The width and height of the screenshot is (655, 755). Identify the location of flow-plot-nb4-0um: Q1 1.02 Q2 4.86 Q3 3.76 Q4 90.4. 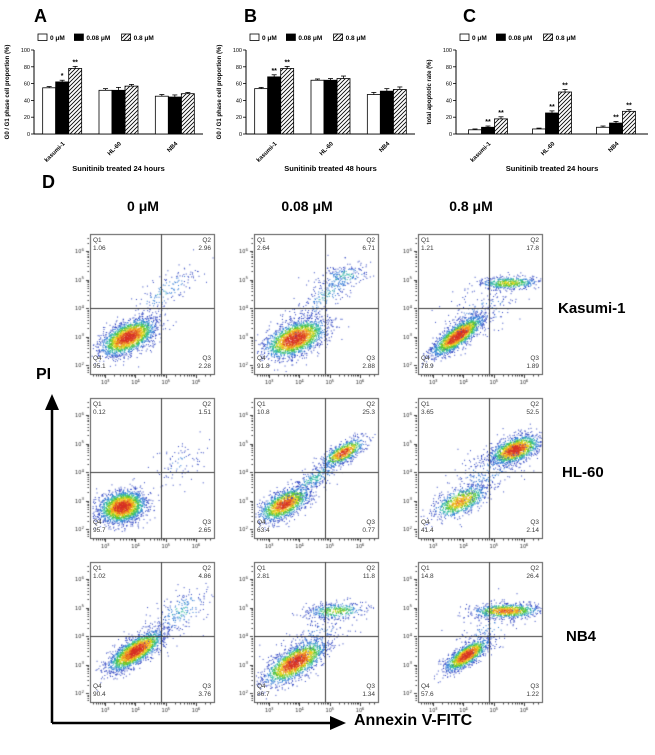
(143, 638).